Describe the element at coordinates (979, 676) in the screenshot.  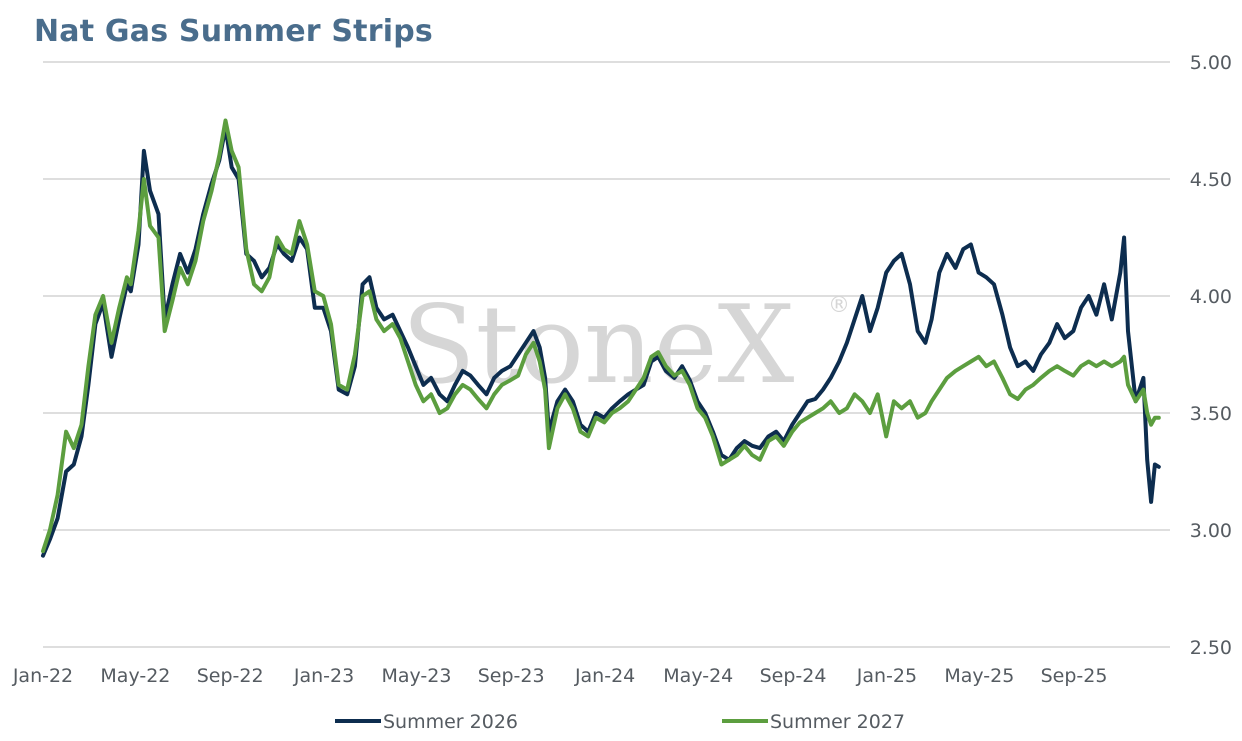
I see `x-tick-label: May-25` at that location.